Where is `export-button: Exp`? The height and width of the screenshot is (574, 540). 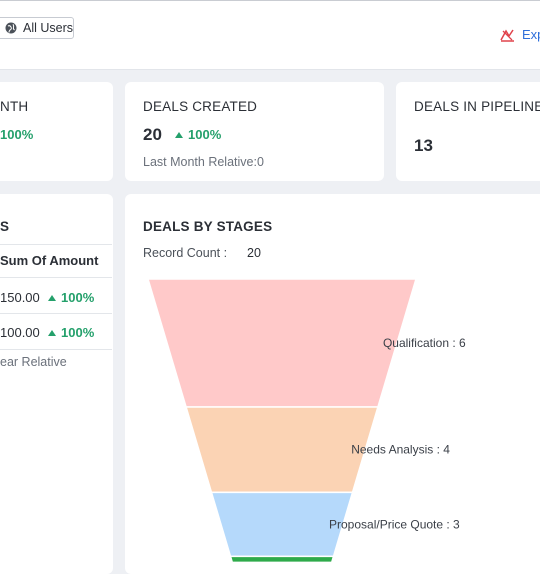 export-button: Exp is located at coordinates (520, 34).